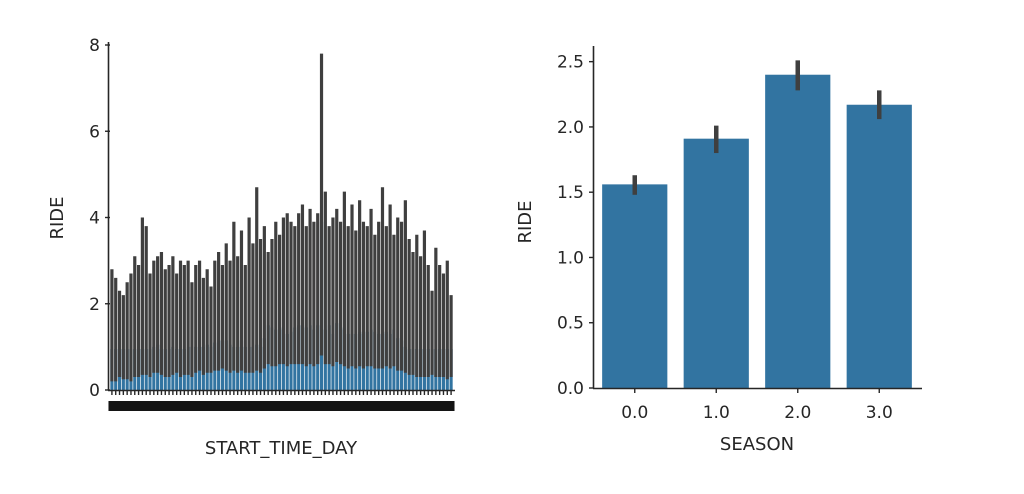 The width and height of the screenshot is (1024, 494). I want to click on start-time-day-y-ticks: 0 2 4 6 8, so click(99, 218).